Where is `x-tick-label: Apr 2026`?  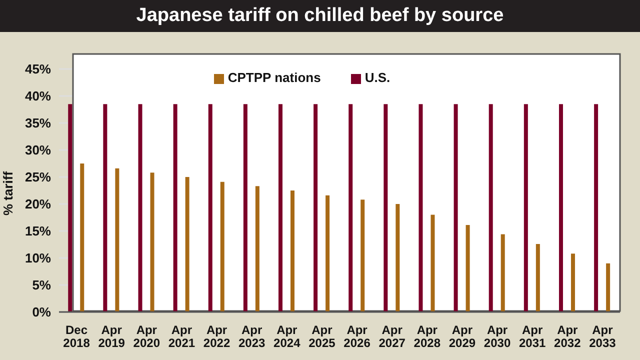
x-tick-label: Apr 2026 is located at coordinates (357, 336).